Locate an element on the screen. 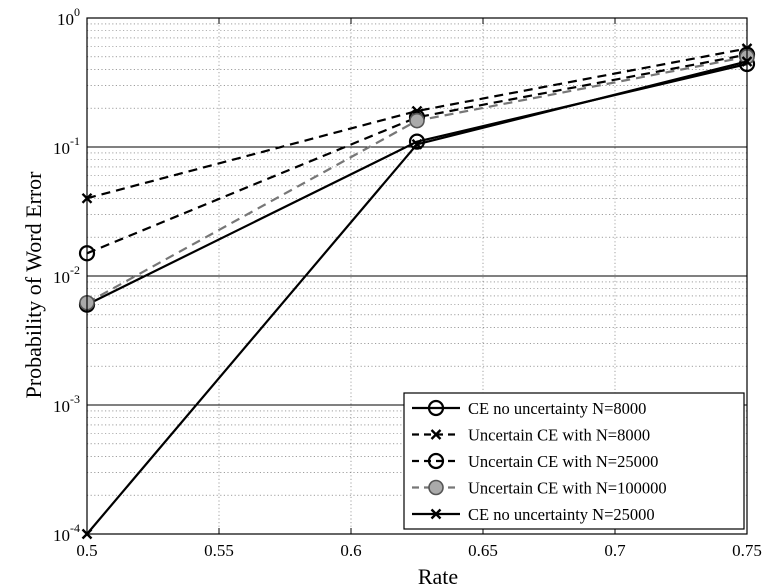  x-tick-label: 0.7 is located at coordinates (615, 550).